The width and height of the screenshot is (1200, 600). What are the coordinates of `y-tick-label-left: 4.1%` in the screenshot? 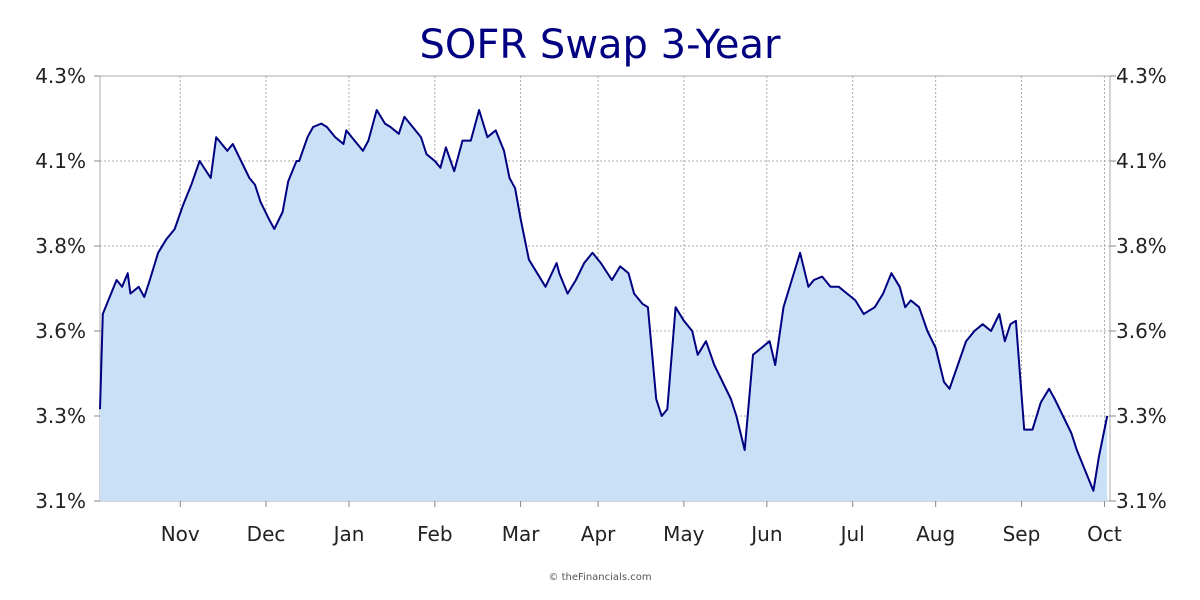 It's located at (60, 161).